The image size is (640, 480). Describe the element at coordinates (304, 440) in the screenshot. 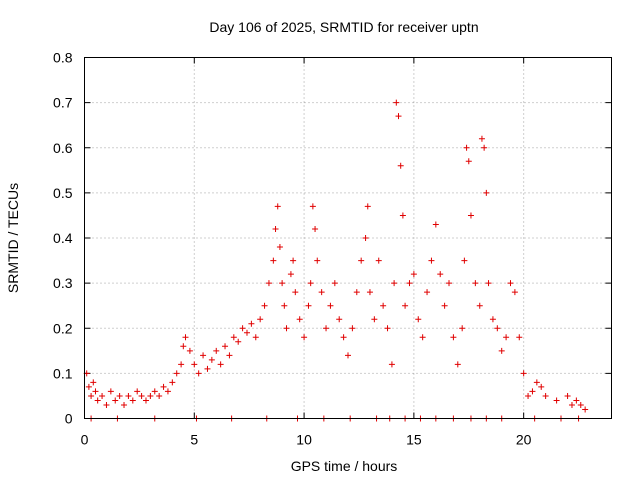

I see `x-tick-label: 10` at that location.